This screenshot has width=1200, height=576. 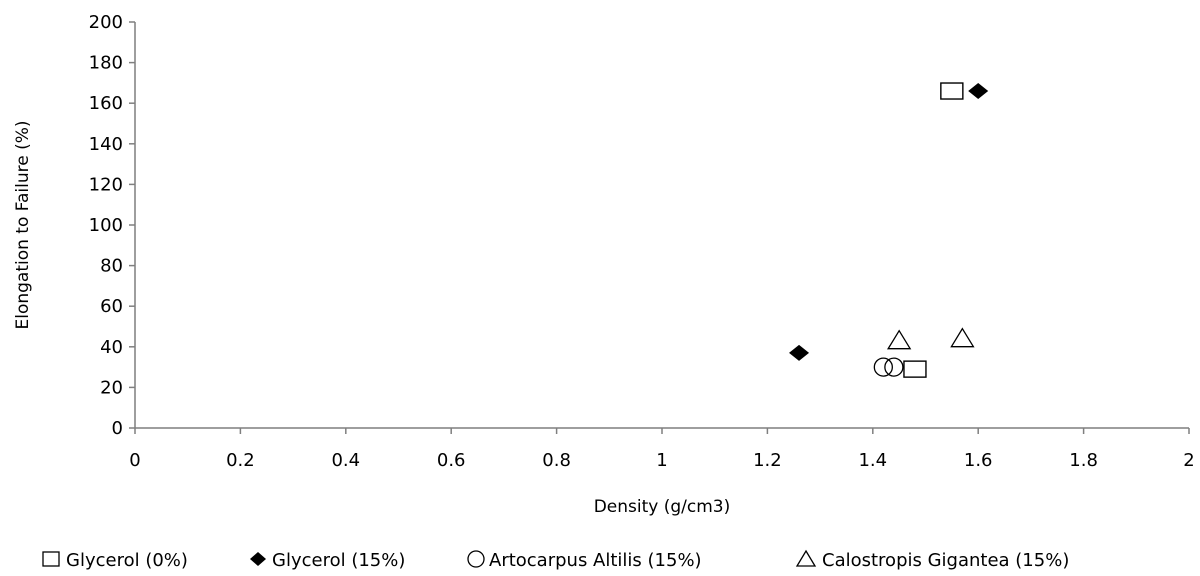 What do you see at coordinates (51, 559) in the screenshot?
I see `square-marker-icon` at bounding box center [51, 559].